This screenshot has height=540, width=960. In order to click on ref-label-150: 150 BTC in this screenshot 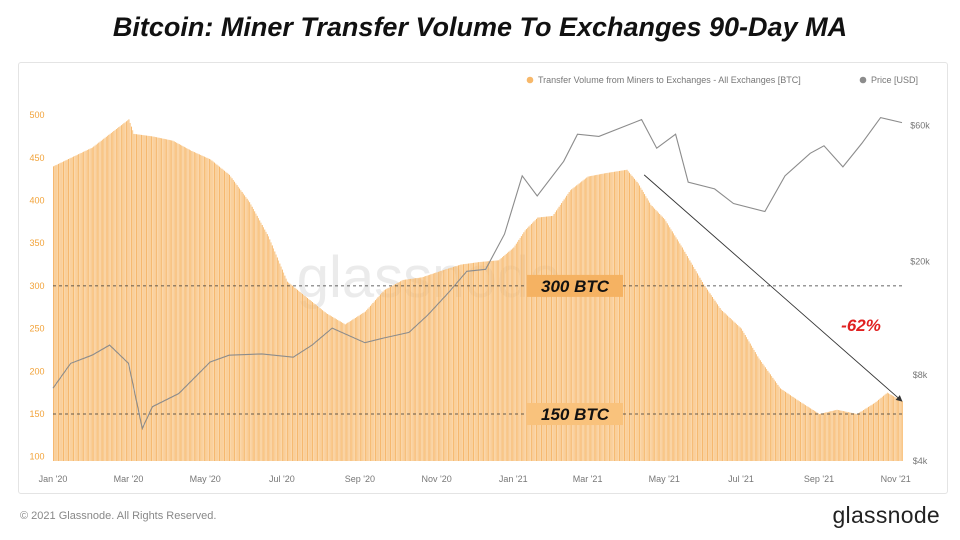, I will do `click(575, 414)`.